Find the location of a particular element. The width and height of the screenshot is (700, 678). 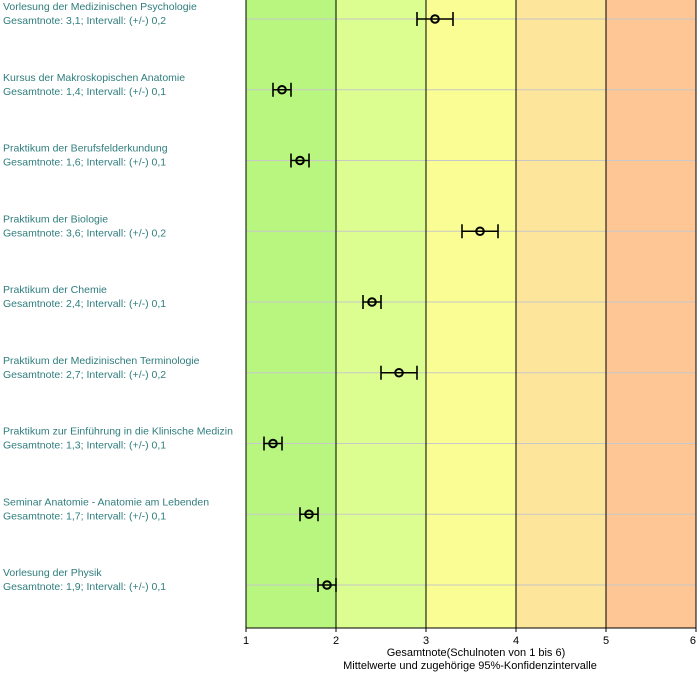

course-name: Vorlesung der Medizinischen Psychologie is located at coordinates (100, 7).